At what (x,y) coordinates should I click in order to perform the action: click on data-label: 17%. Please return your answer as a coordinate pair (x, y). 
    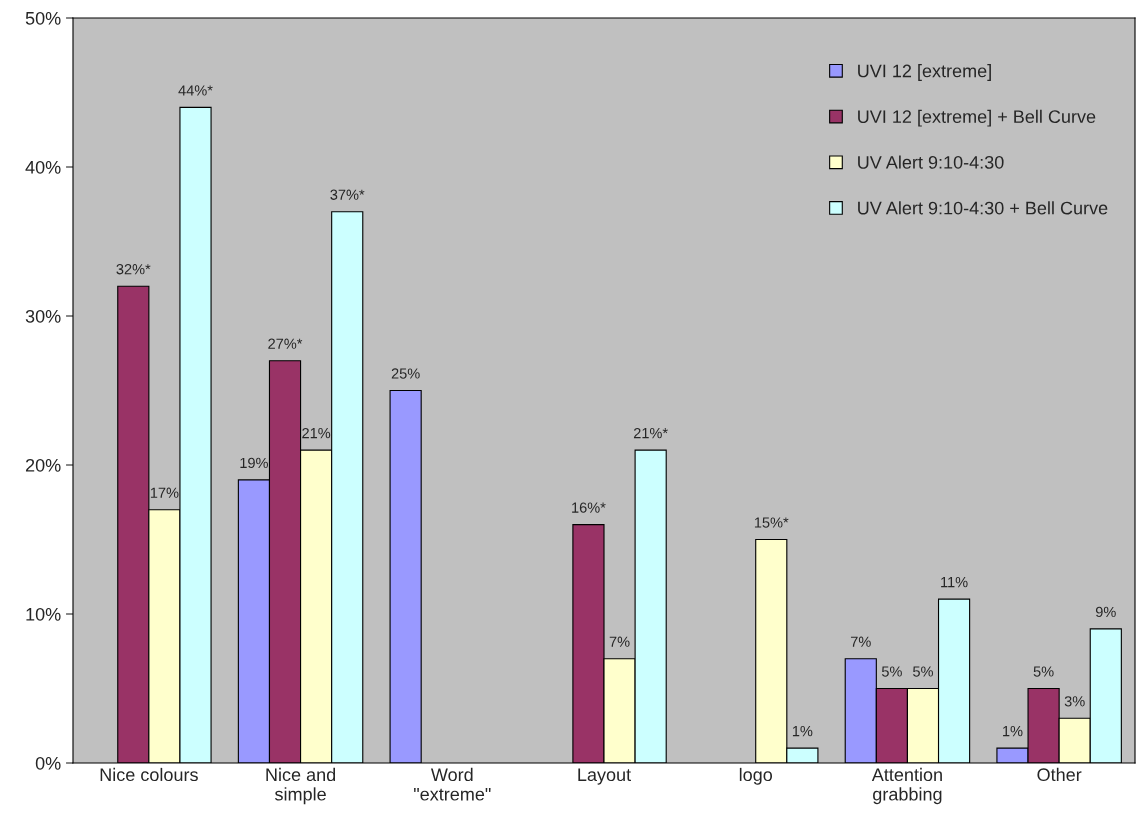
    Looking at the image, I should click on (164, 492).